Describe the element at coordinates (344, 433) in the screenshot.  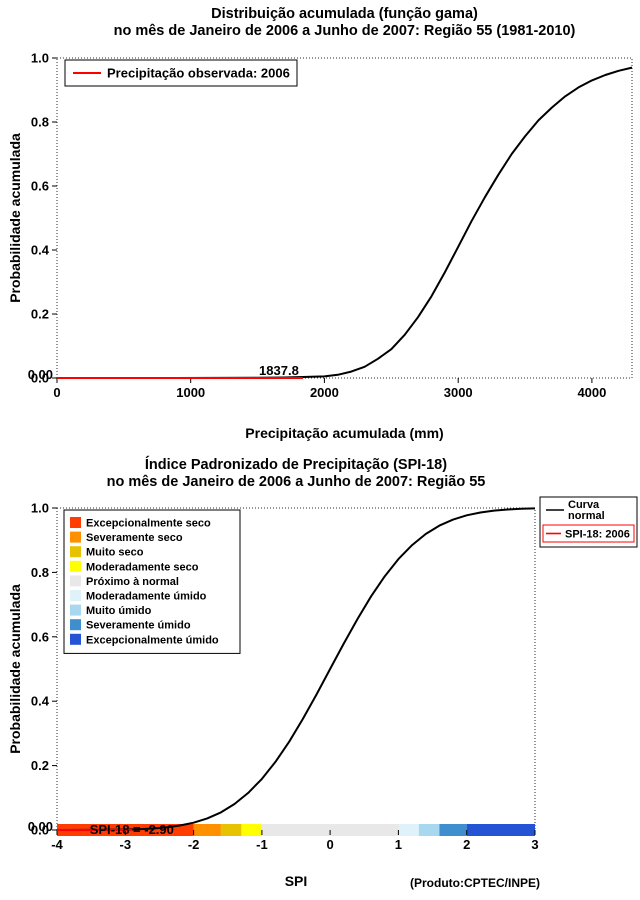
I see `chart1-xlabel: Precipitação acumulada (mm)` at that location.